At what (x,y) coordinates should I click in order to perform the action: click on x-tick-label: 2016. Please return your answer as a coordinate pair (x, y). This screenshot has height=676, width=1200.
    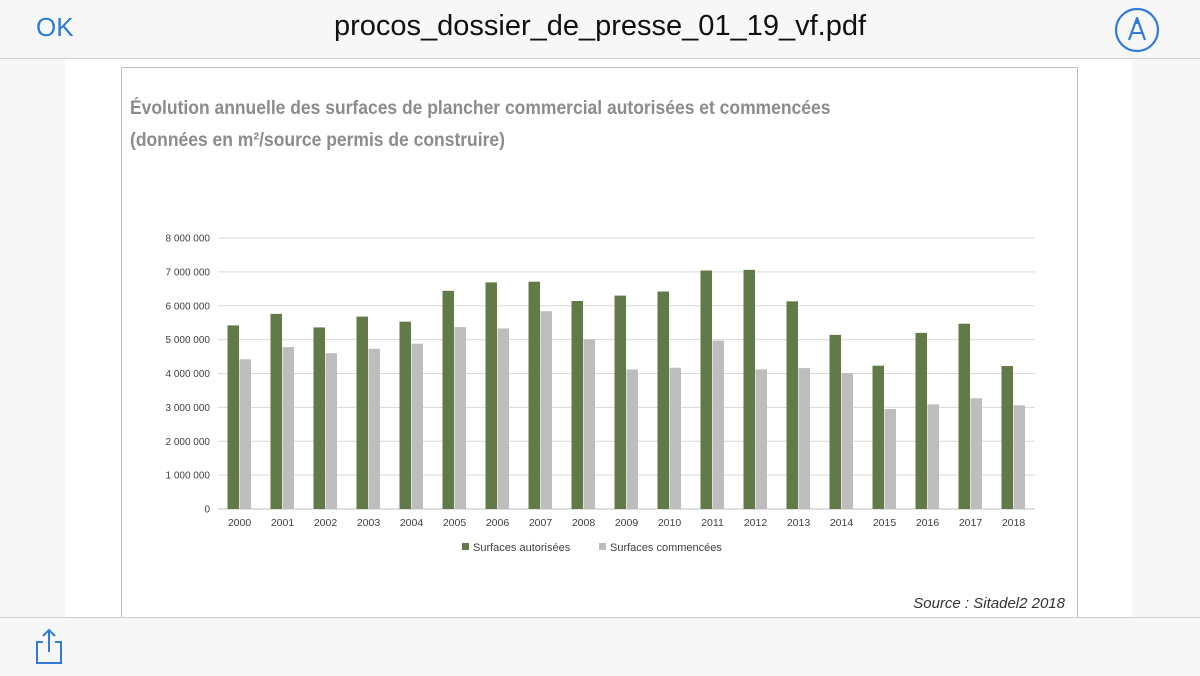
    Looking at the image, I should click on (928, 523).